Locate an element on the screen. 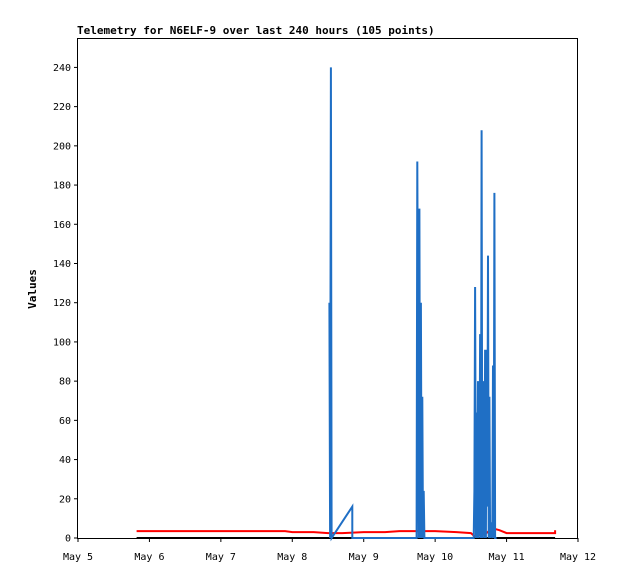  y-tick-label: 240 is located at coordinates (62, 68).